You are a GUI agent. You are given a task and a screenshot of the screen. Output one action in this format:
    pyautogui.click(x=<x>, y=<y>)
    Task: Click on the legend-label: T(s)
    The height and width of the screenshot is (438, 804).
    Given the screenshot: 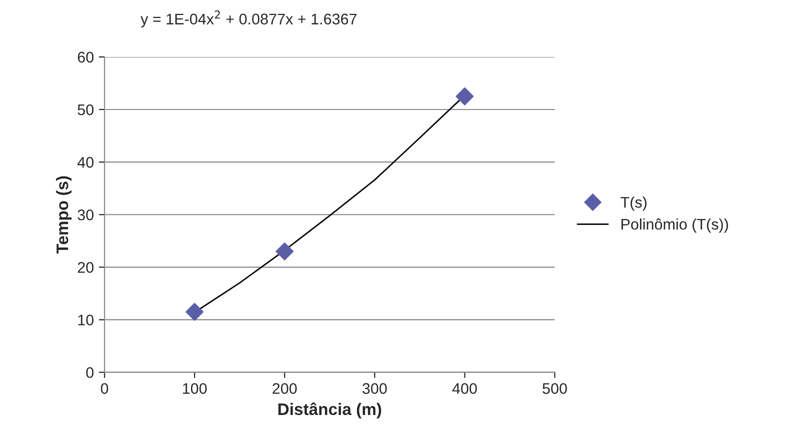 What is the action you would take?
    pyautogui.click(x=633, y=203)
    